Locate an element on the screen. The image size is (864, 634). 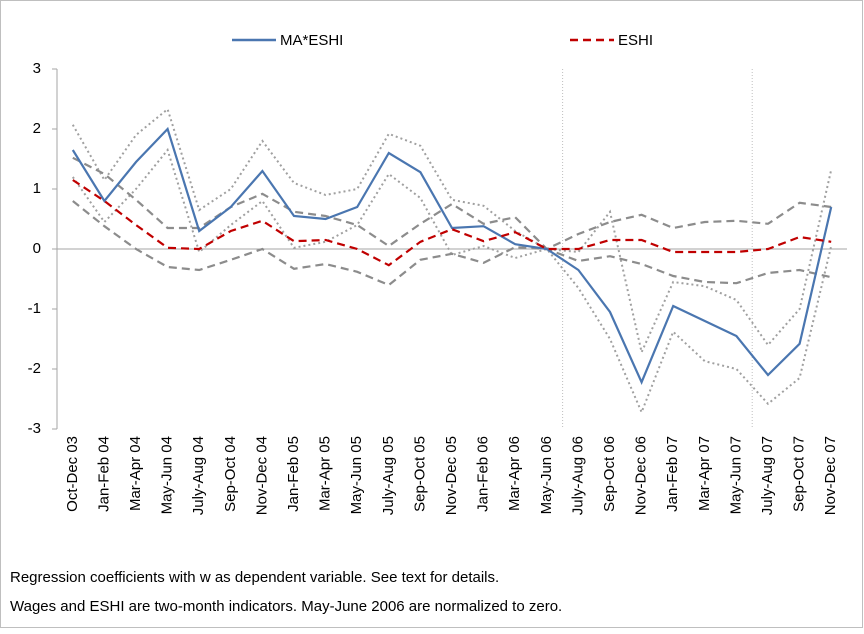
y-tick-label: -2 is located at coordinates (34, 368).